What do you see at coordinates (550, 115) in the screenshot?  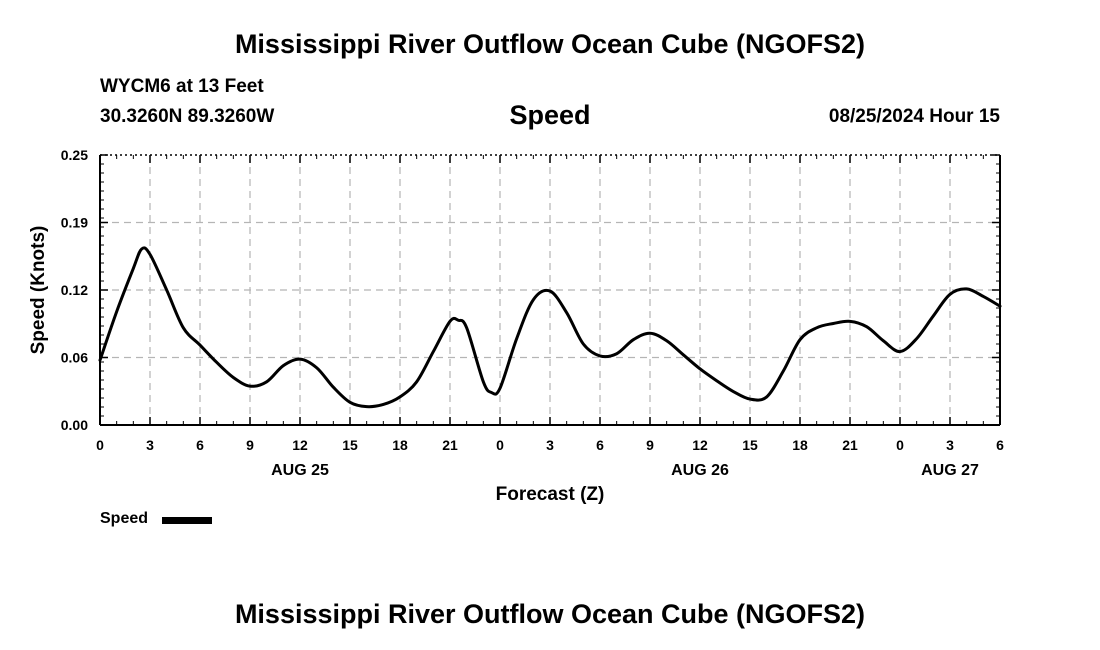 I see `chart-title: Speed` at bounding box center [550, 115].